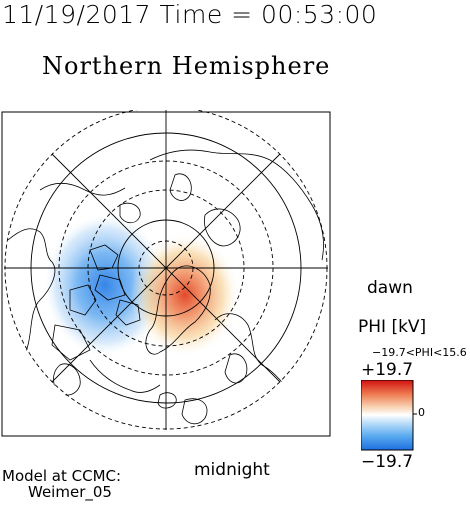  I want to click on colorbar-title: PHI [kV], so click(392, 327).